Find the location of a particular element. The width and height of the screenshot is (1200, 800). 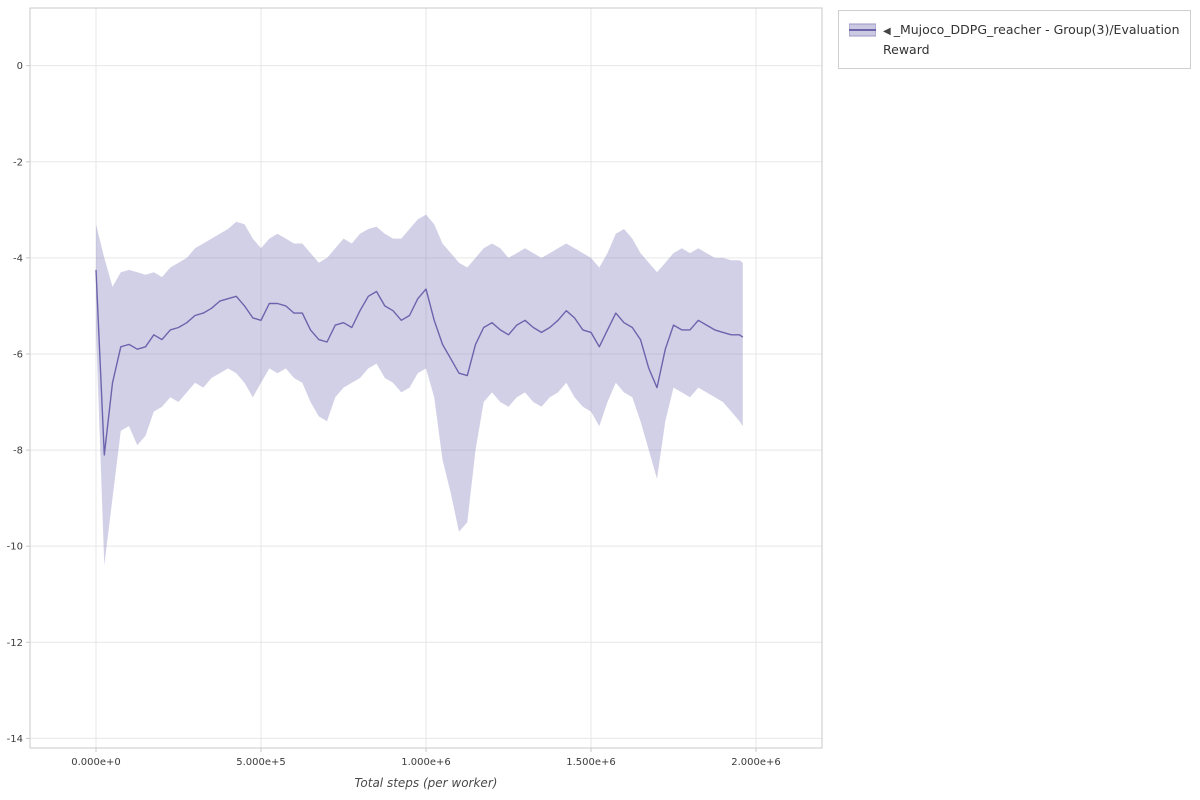

x-tick-label: 0.000e+0 is located at coordinates (96, 762).